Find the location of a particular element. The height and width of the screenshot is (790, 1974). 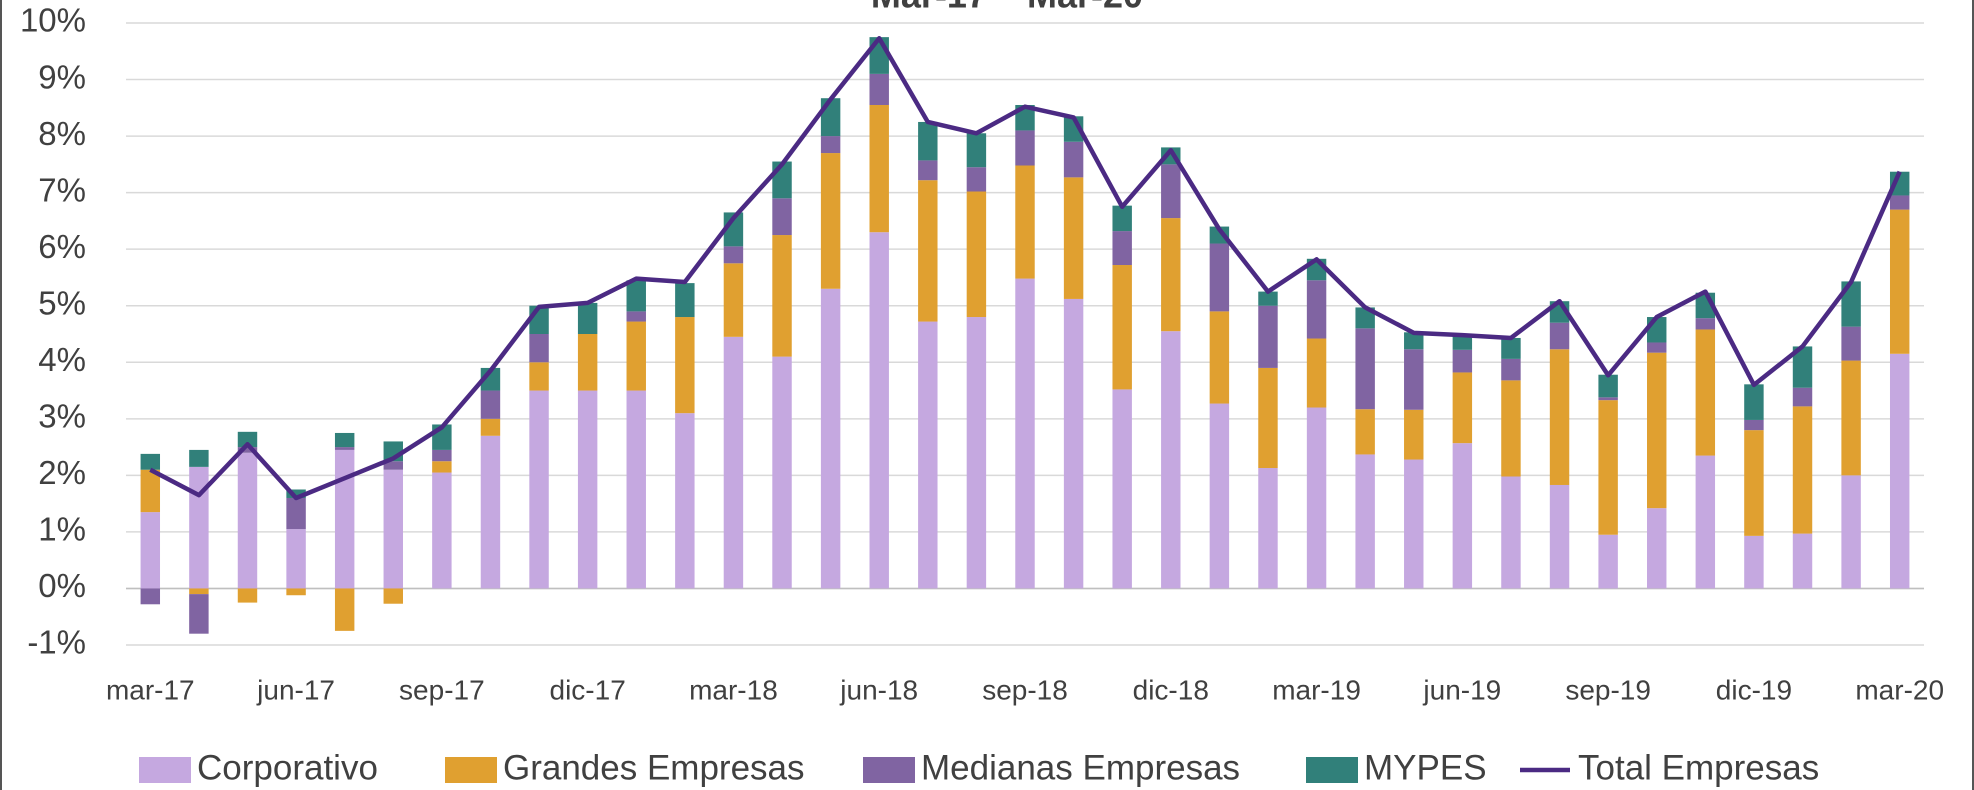

x-tick-label: dic-17 is located at coordinates (588, 689).